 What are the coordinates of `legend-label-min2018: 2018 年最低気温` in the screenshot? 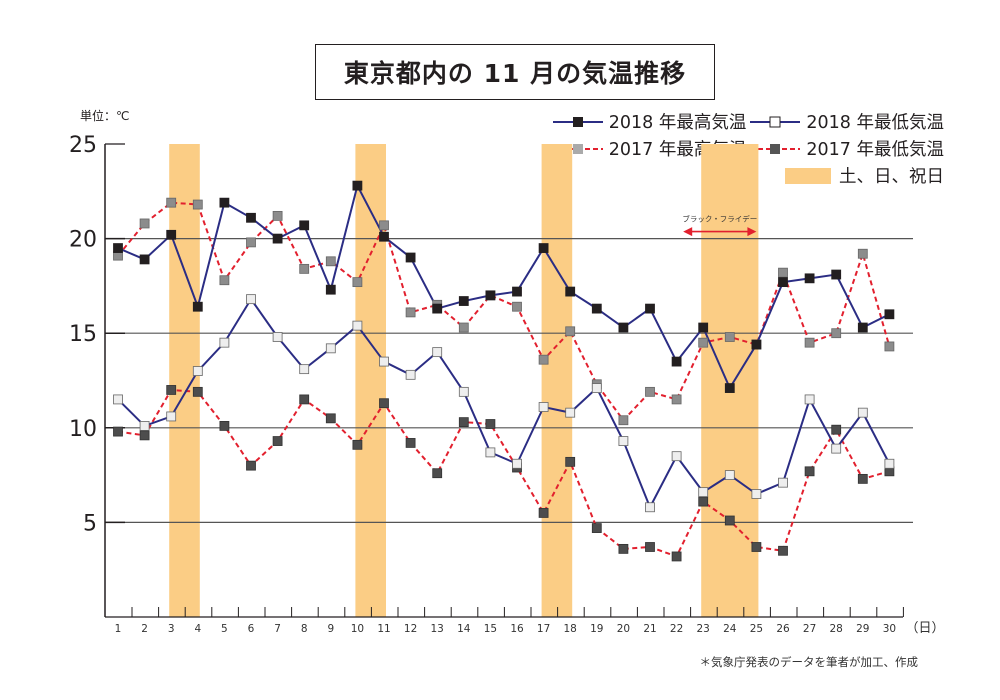 It's located at (875, 123).